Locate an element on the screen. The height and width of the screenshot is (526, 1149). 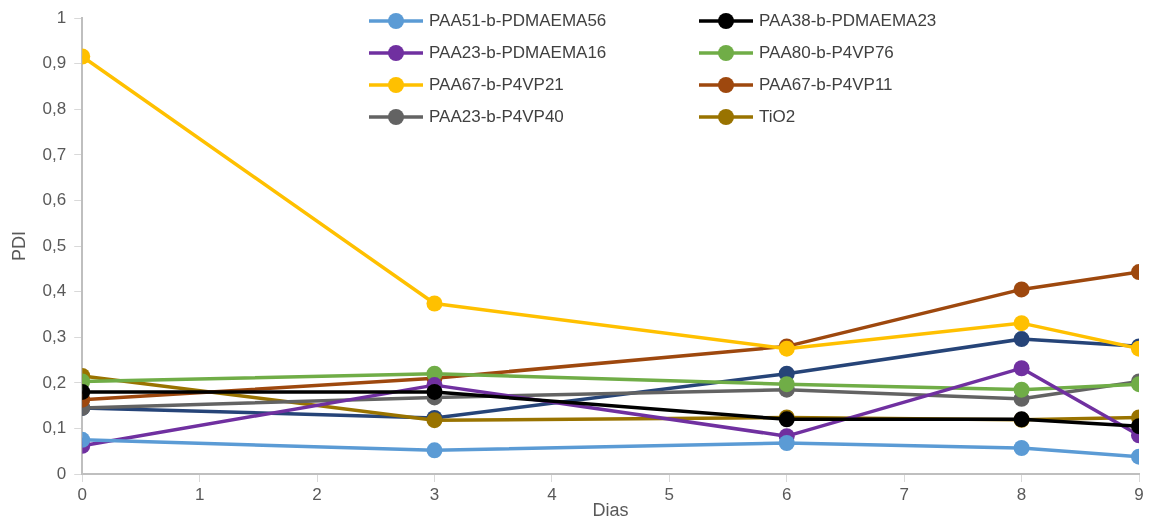
y-tick-label: 0,8 is located at coordinates (54, 109).